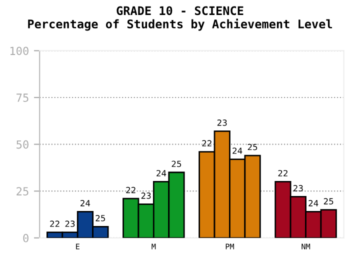 This screenshot has height=260, width=360. I want to click on series-label: 23, so click(70, 223).